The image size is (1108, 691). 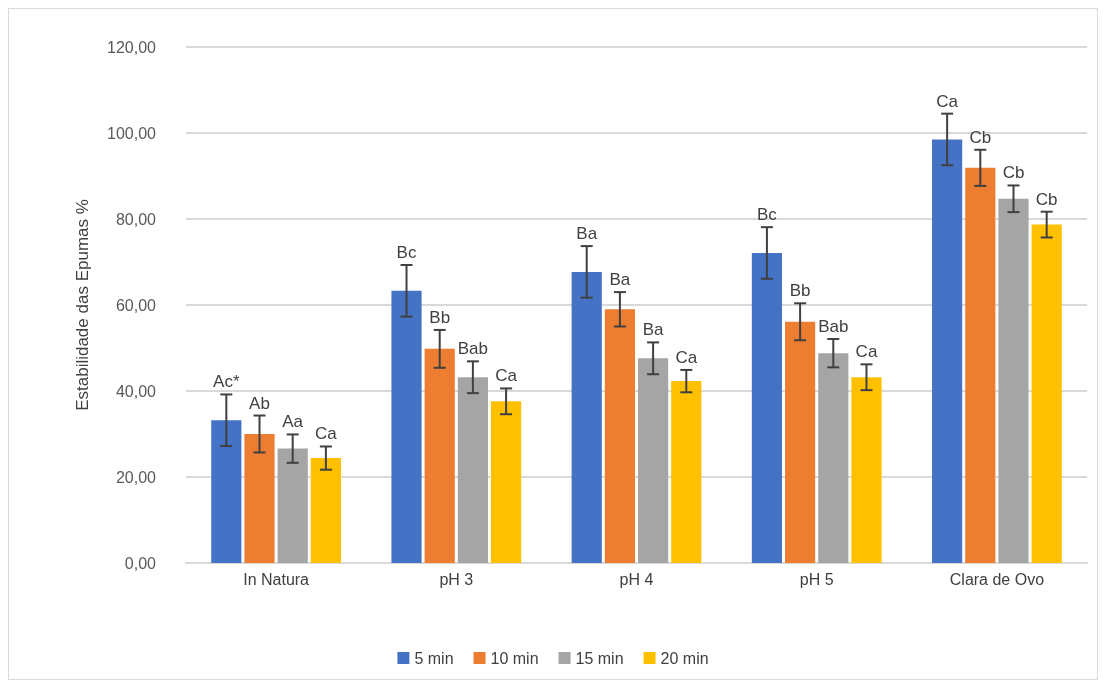 What do you see at coordinates (276, 579) in the screenshot?
I see `x-tick-label: In Natura` at bounding box center [276, 579].